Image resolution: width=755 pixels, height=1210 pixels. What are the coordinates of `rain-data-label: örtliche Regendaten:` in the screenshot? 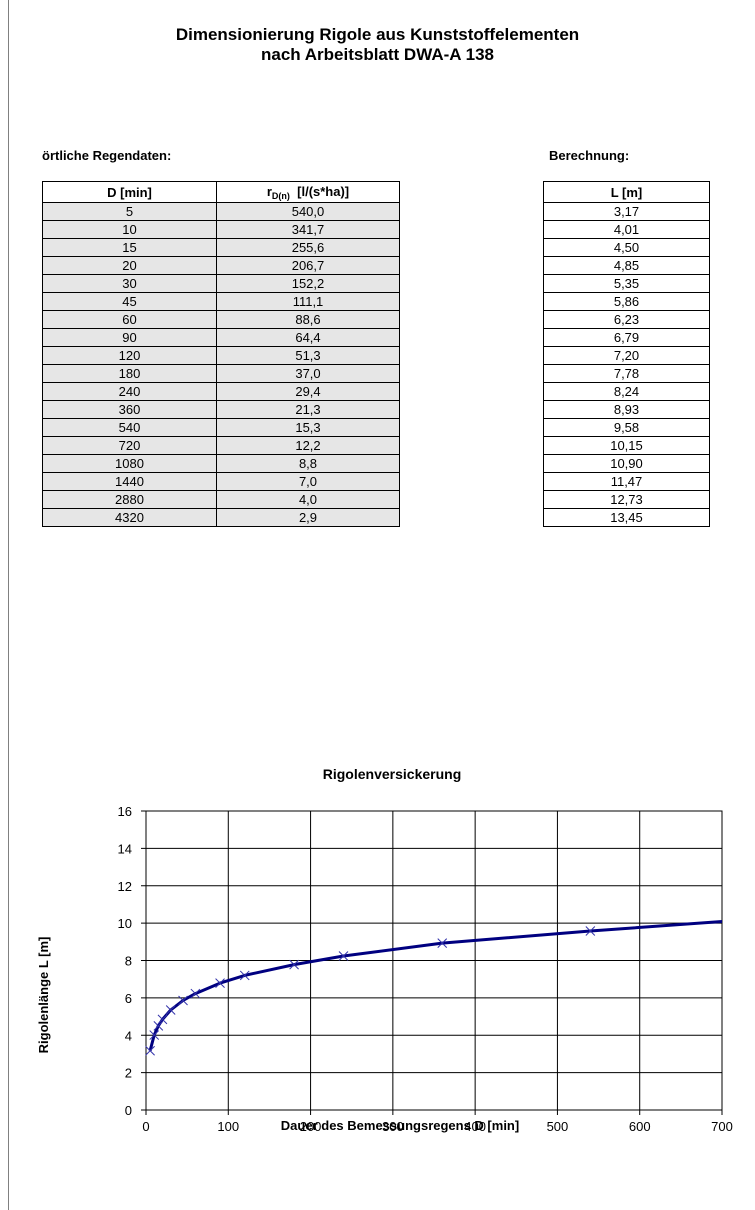 It's located at (107, 155).